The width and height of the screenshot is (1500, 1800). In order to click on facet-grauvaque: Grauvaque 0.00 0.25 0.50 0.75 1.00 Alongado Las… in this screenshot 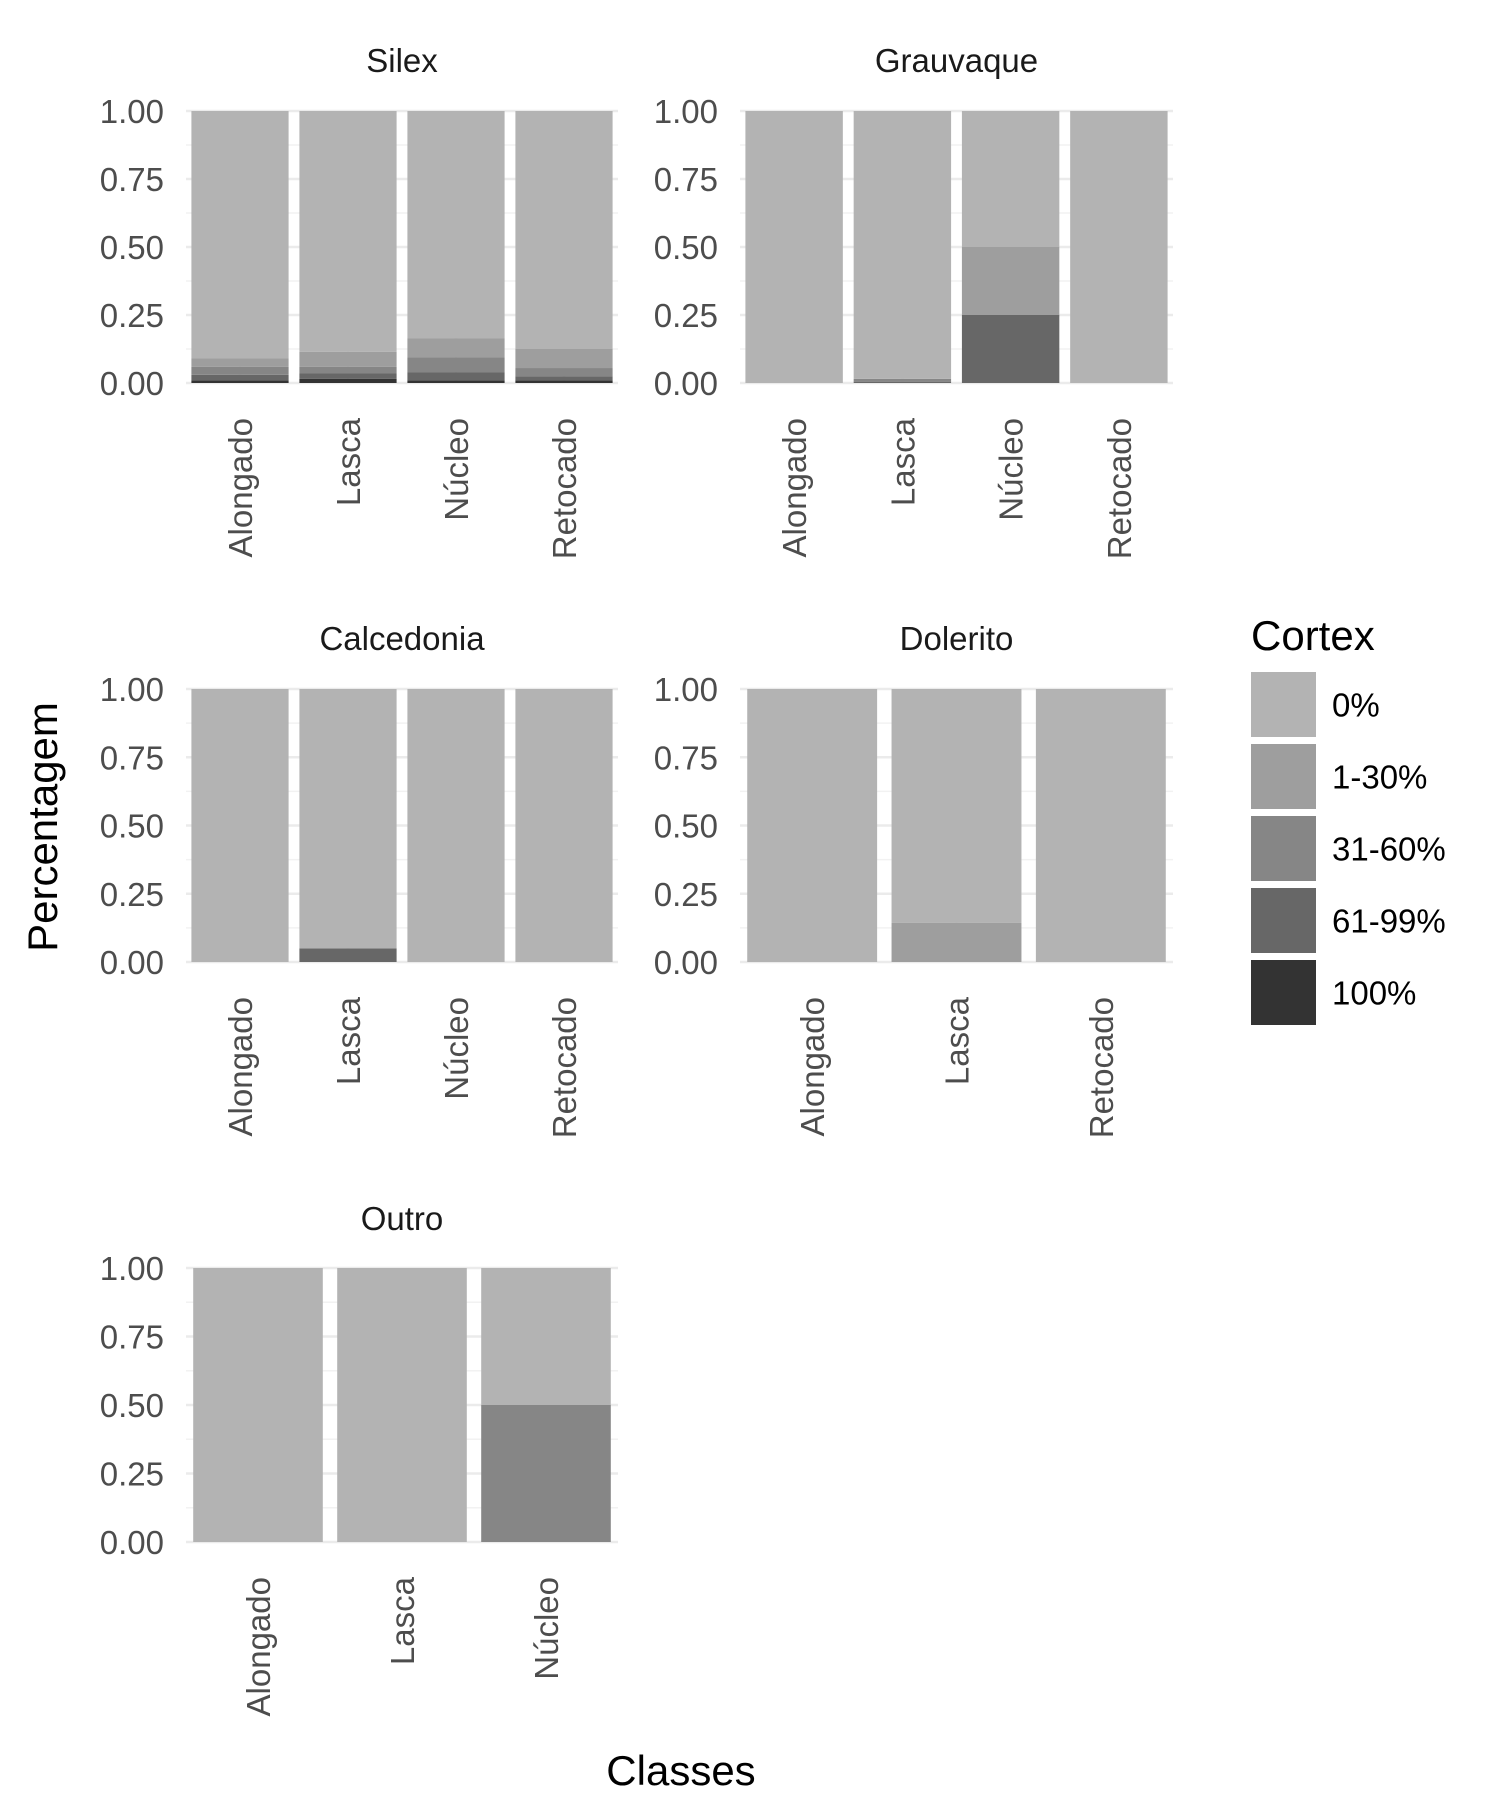, I will do `click(913, 300)`.